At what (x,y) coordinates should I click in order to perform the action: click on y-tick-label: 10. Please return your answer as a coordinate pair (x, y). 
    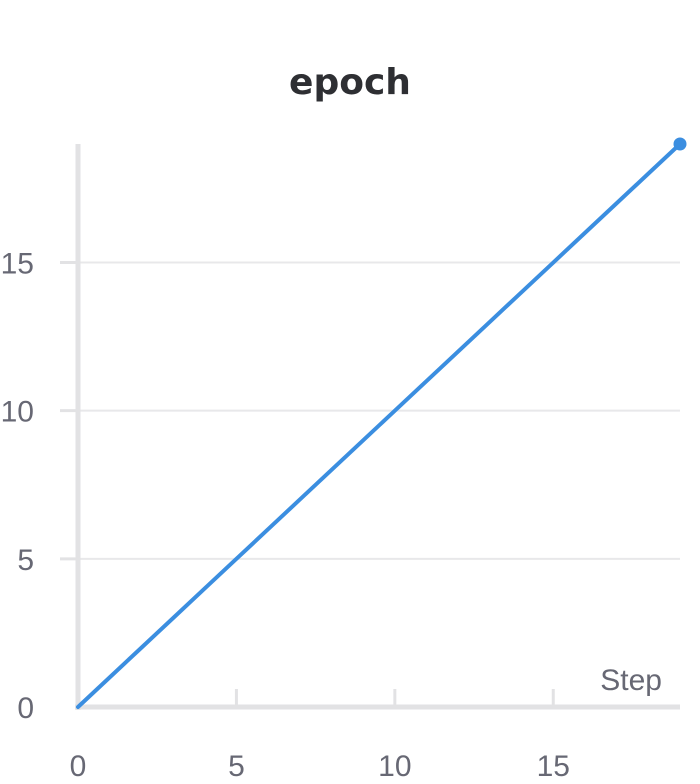
    Looking at the image, I should click on (17, 412).